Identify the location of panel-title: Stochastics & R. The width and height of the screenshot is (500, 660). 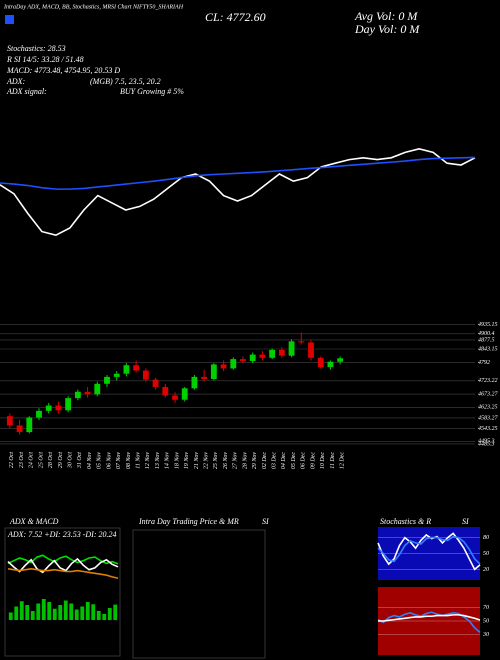
(405, 521).